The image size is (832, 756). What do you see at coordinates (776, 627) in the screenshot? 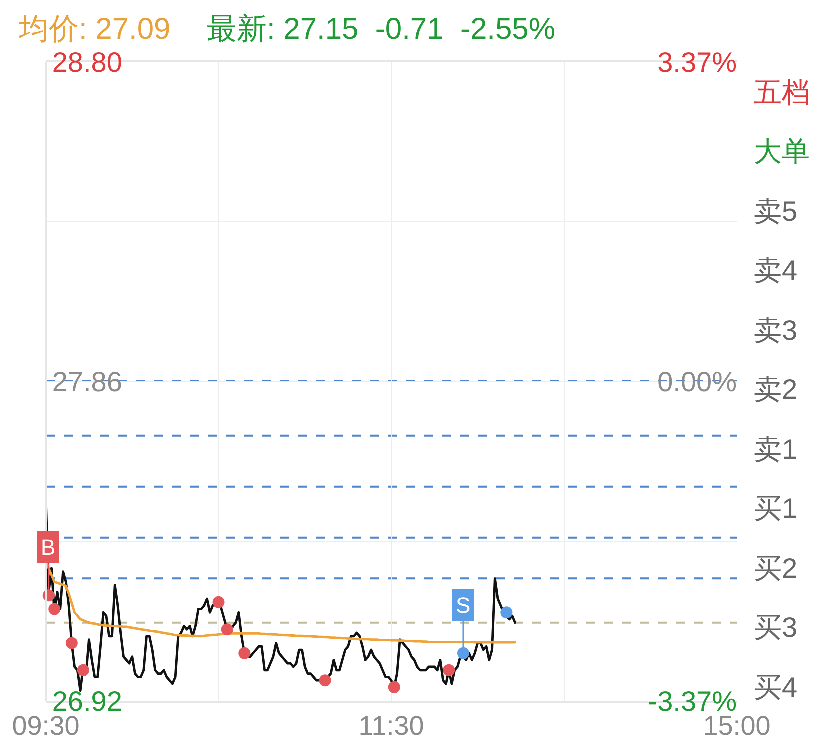
I see `text: 买3` at bounding box center [776, 627].